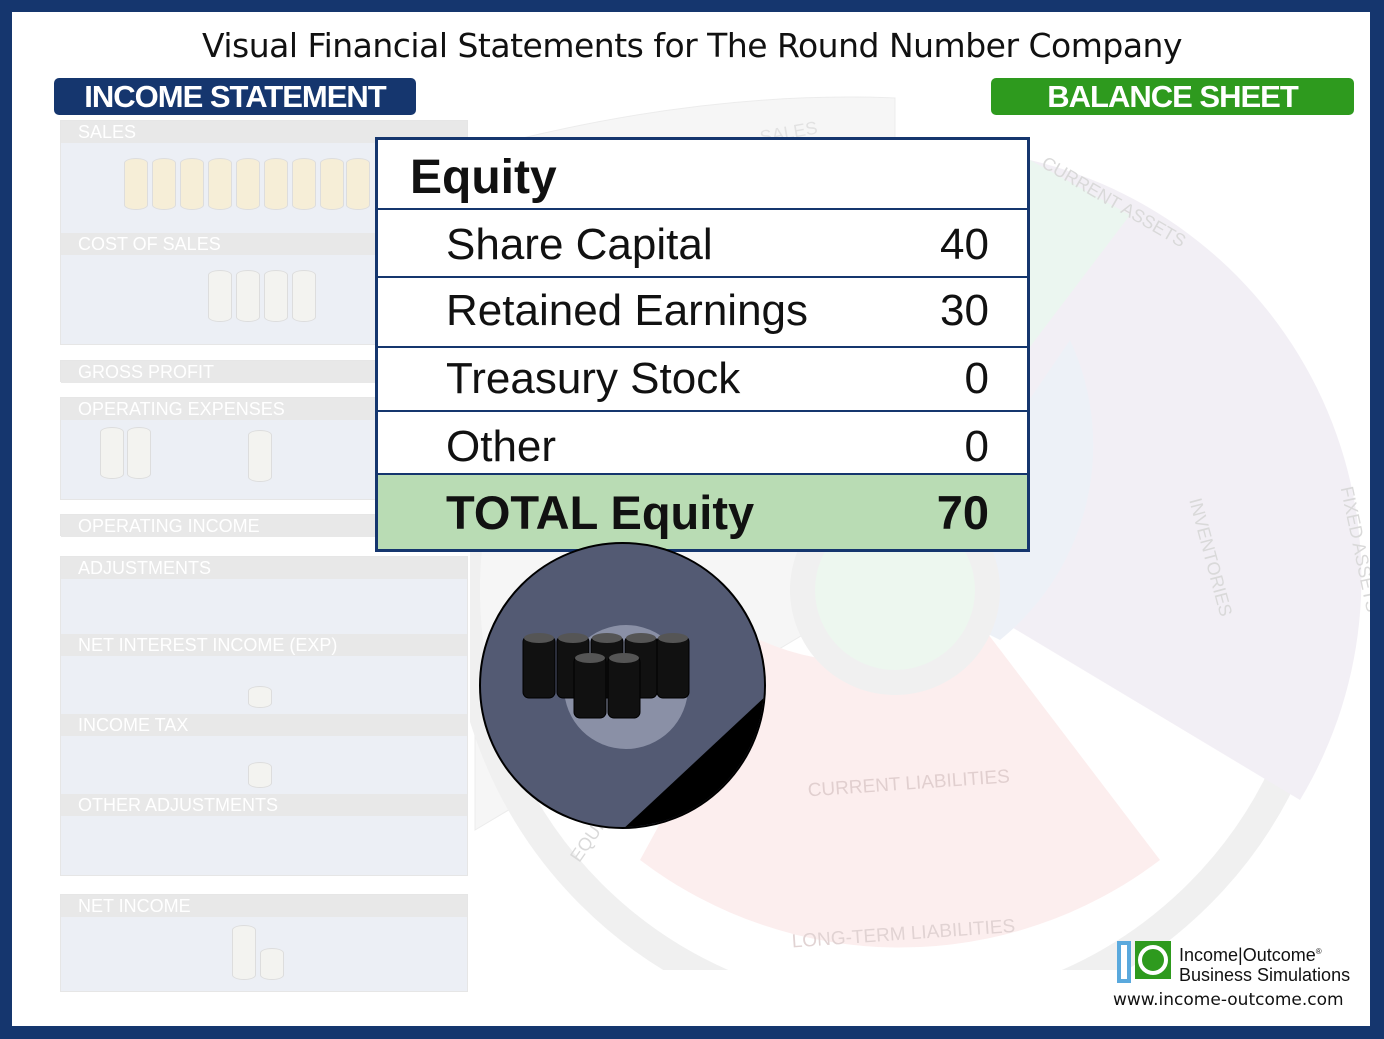 The width and height of the screenshot is (1384, 1039). Describe the element at coordinates (483, 177) in the screenshot. I see `equity-title: Equity` at that location.